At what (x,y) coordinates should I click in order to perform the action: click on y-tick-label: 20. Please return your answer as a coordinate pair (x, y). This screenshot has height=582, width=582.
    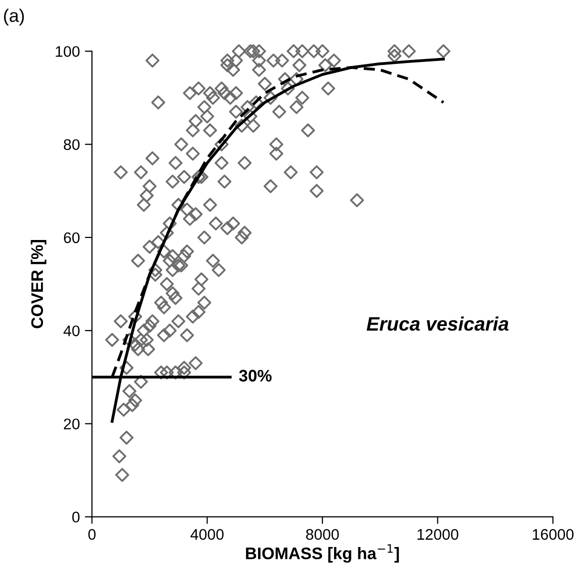
    Looking at the image, I should click on (72, 424).